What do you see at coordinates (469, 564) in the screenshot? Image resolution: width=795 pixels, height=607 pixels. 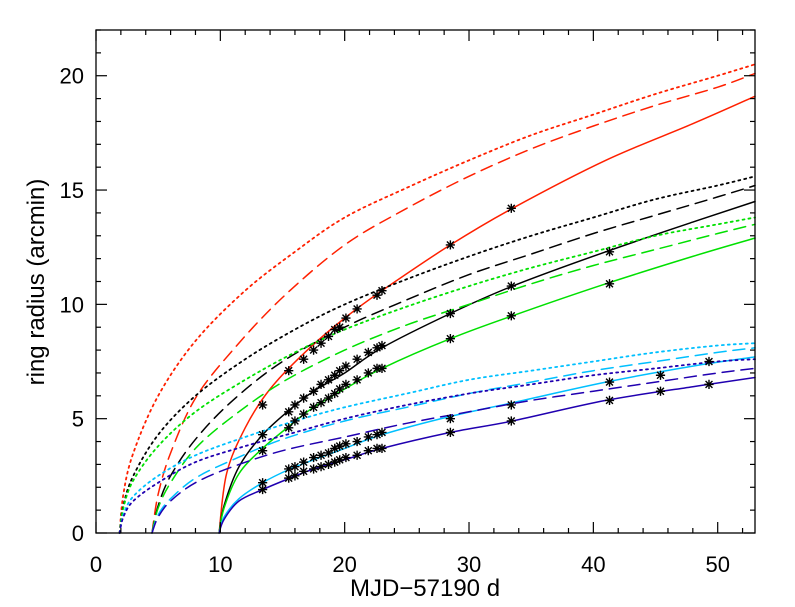 I see `x-tick-label: 30` at bounding box center [469, 564].